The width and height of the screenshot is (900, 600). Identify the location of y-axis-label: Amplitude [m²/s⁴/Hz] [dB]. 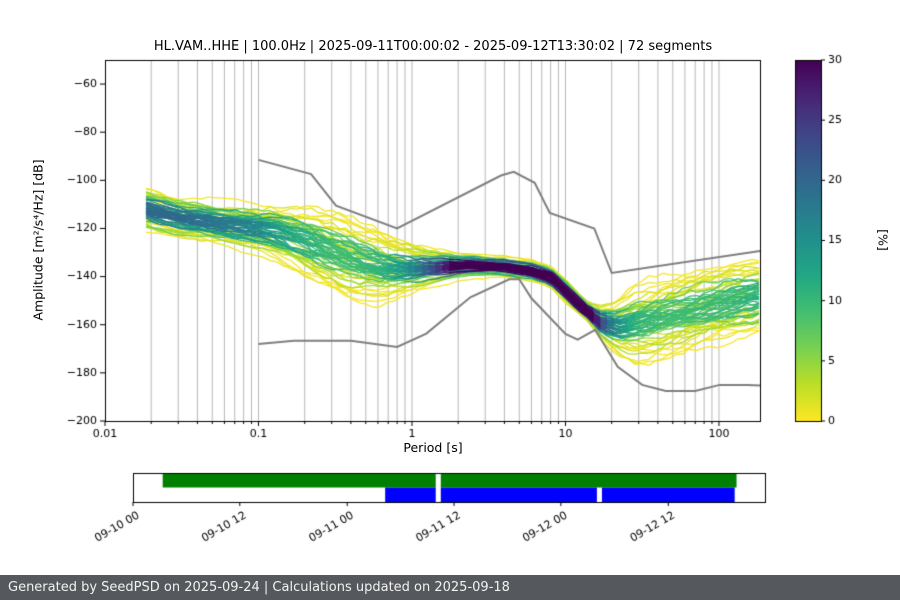
(38, 240).